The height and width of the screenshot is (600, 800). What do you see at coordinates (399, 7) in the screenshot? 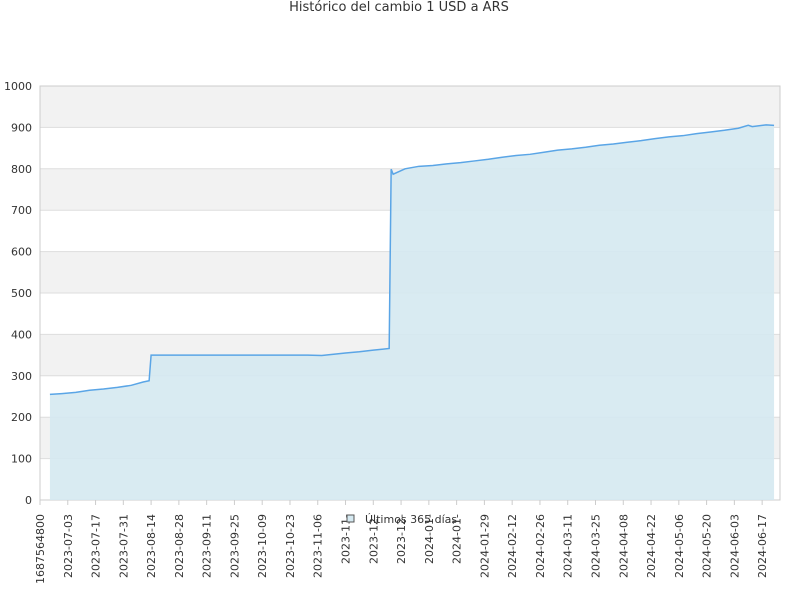
I see `chart-title: Histórico del cambio 1 USD a ARS` at bounding box center [399, 7].